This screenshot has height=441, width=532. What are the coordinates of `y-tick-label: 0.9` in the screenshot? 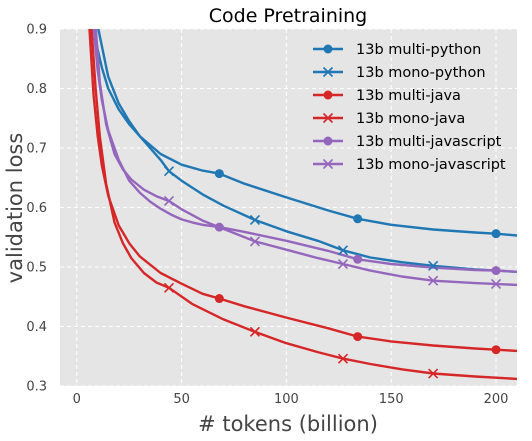 It's located at (36, 30).